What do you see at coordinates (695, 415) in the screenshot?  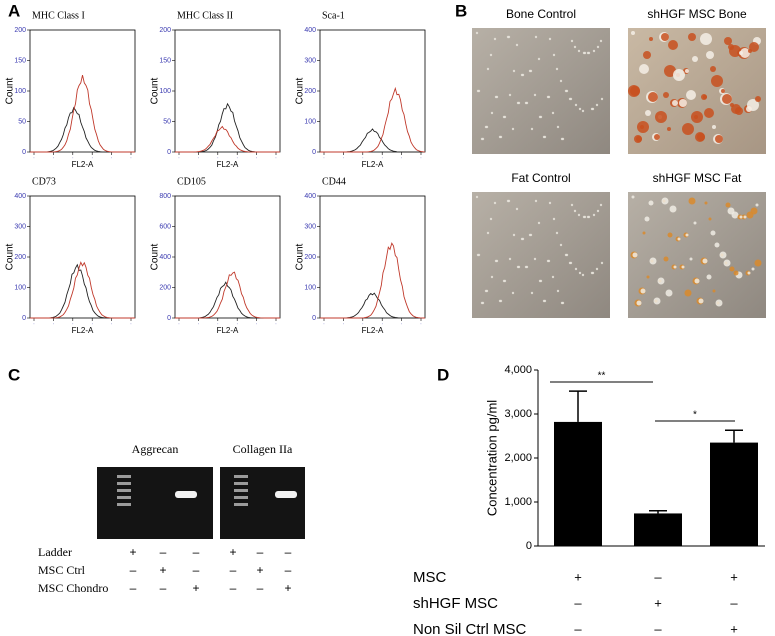 I see `significance-label: *` at bounding box center [695, 415].